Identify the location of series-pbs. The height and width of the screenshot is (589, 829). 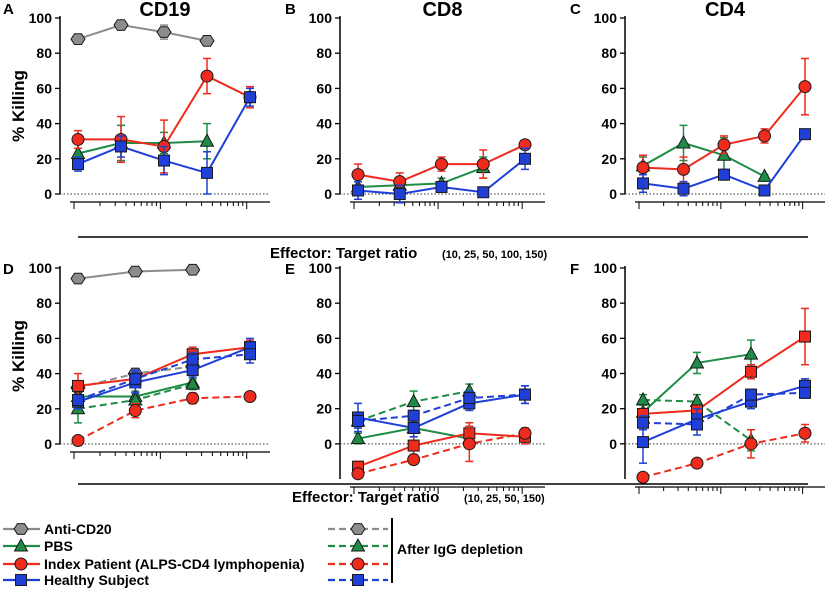
(703, 153).